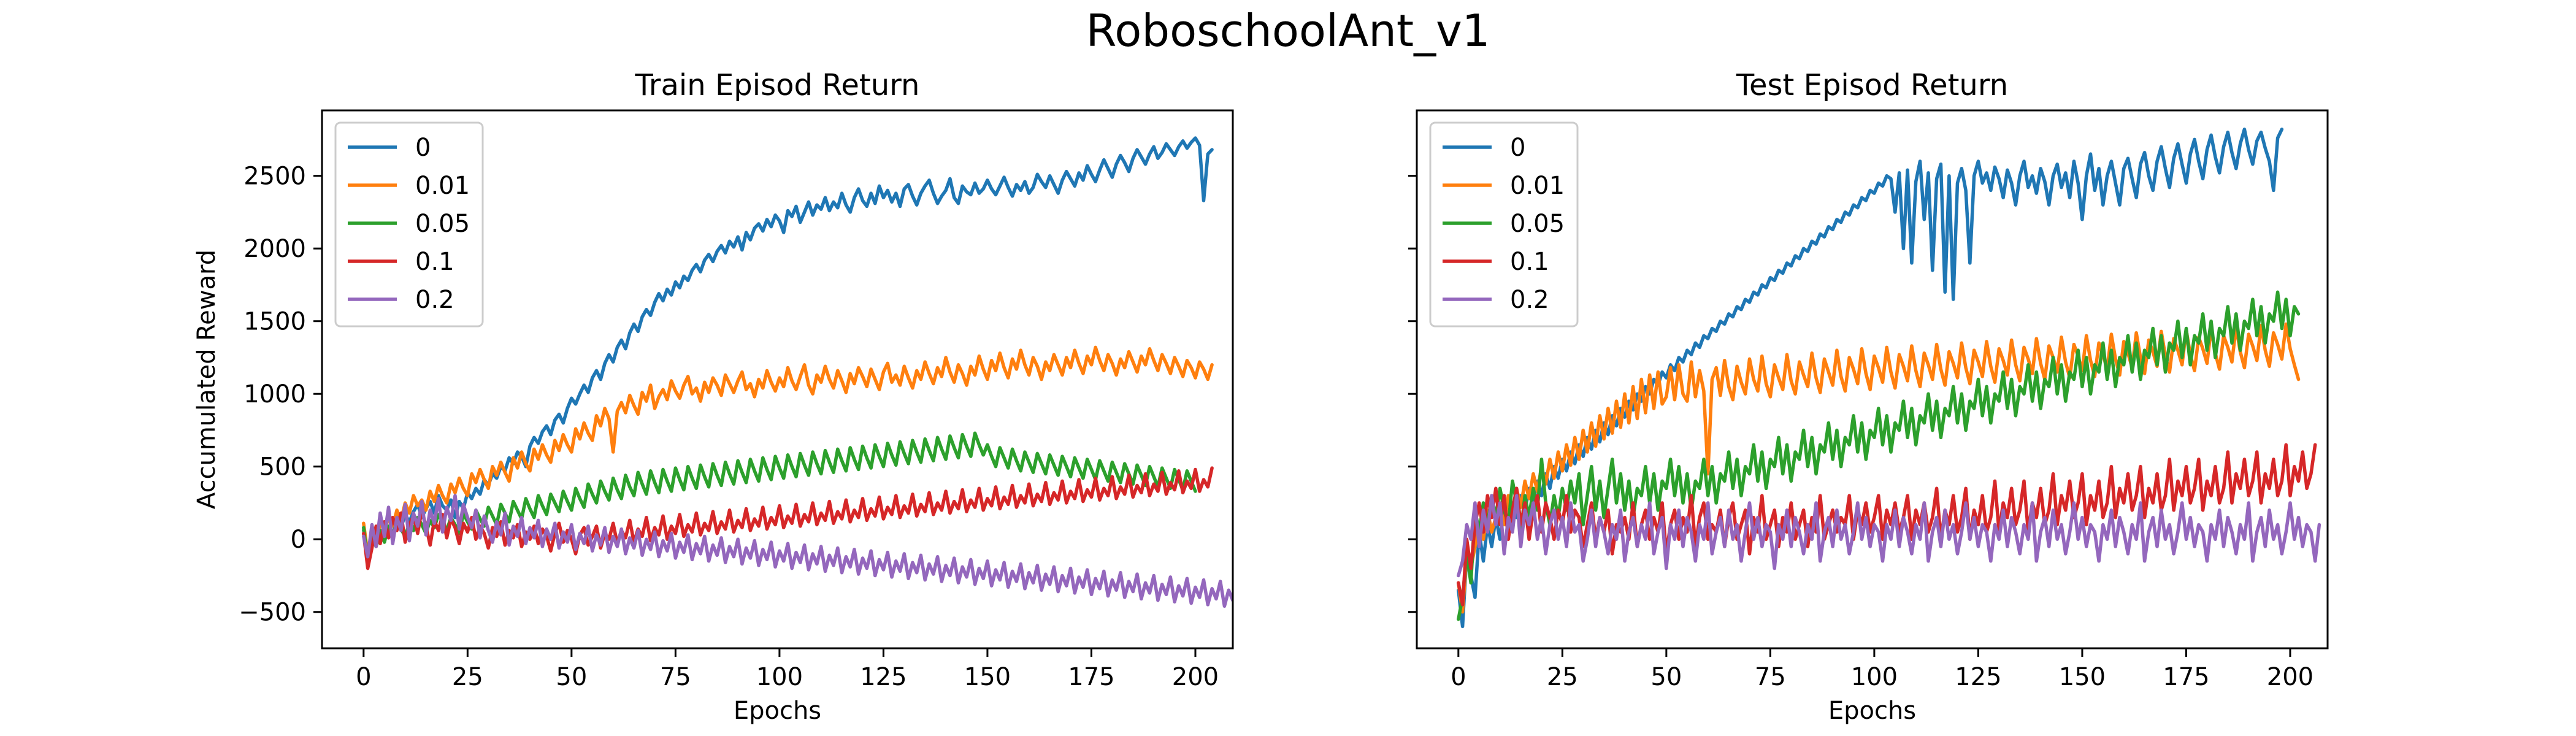  Describe the element at coordinates (1872, 711) in the screenshot. I see `test-x-axis-label: Epochs` at that location.